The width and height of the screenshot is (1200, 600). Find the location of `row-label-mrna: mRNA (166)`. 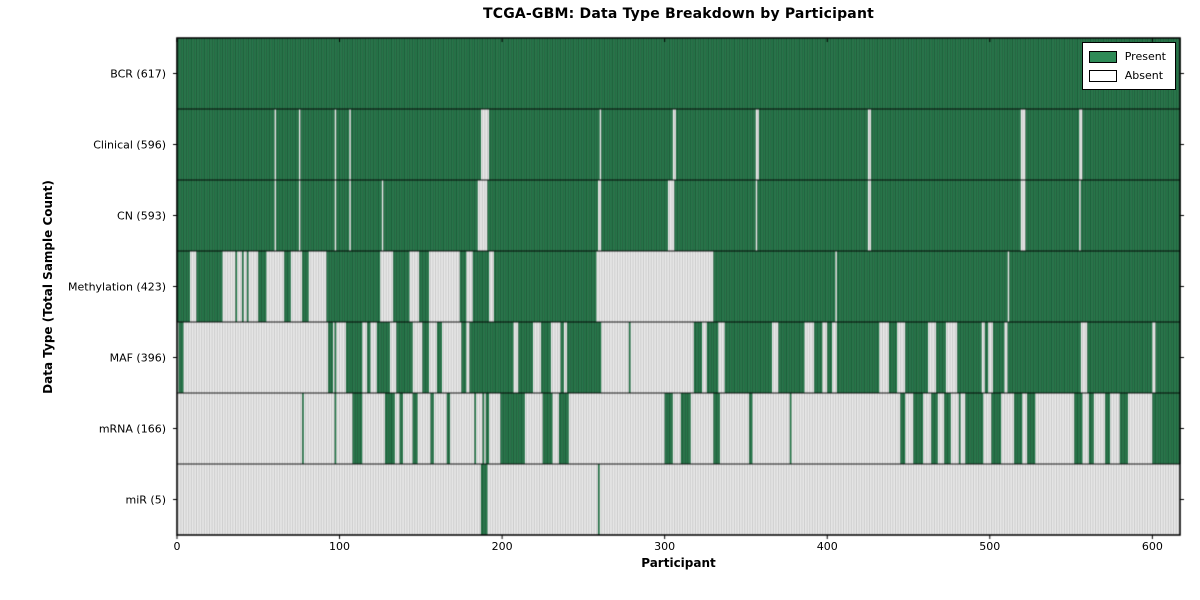

row-label-mrna: mRNA (166) is located at coordinates (132, 428).